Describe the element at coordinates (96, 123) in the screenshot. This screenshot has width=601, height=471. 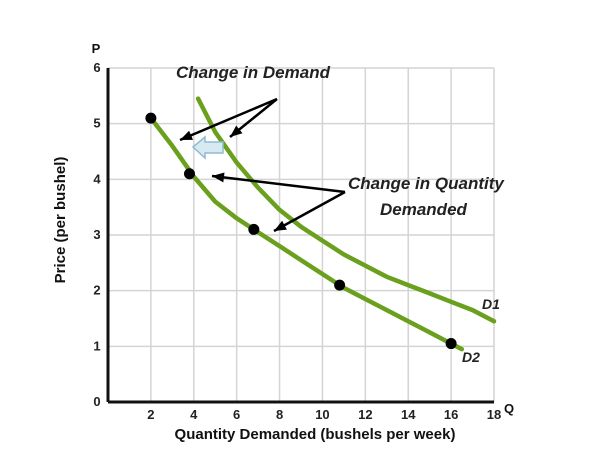
I see `y-tick-label: 5` at that location.